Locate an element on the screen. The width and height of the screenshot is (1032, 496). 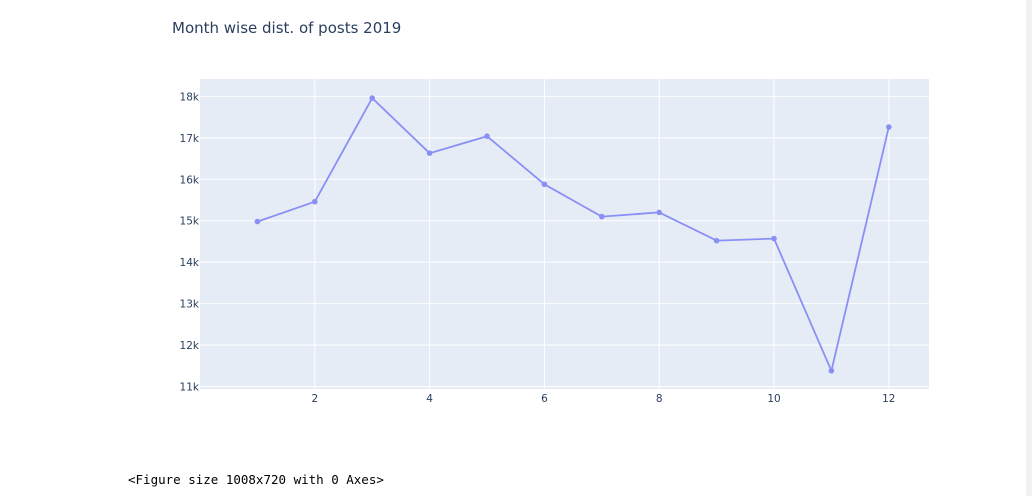
y-tick-label: 17k is located at coordinates (190, 139).